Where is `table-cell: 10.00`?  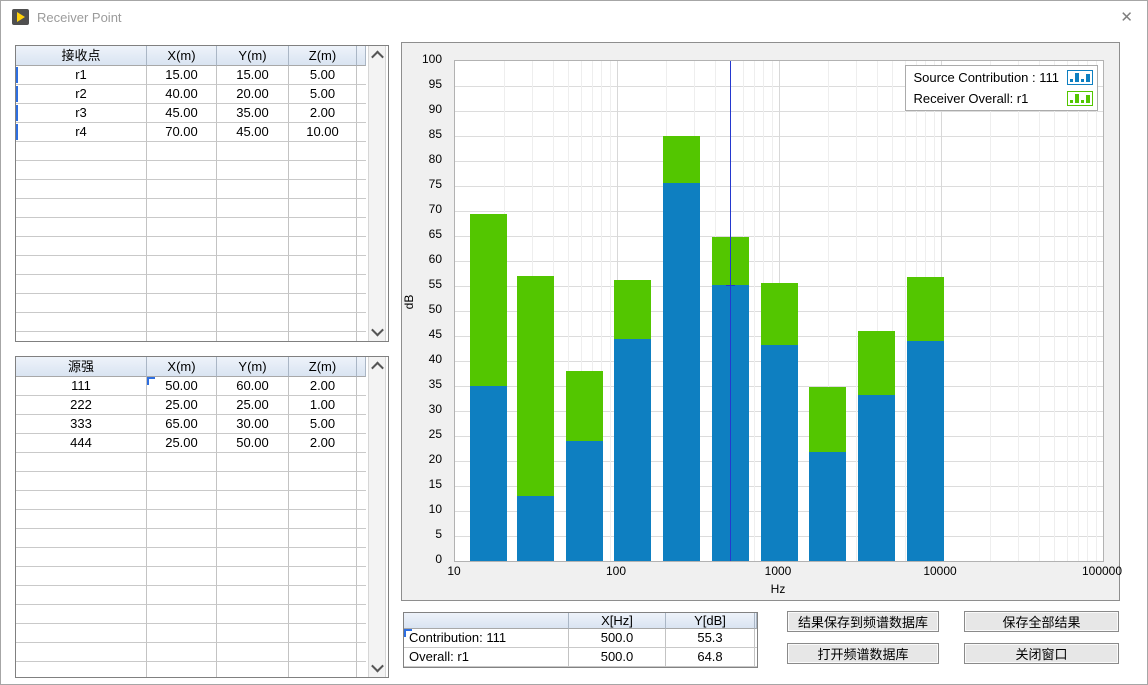 table-cell: 10.00 is located at coordinates (323, 132).